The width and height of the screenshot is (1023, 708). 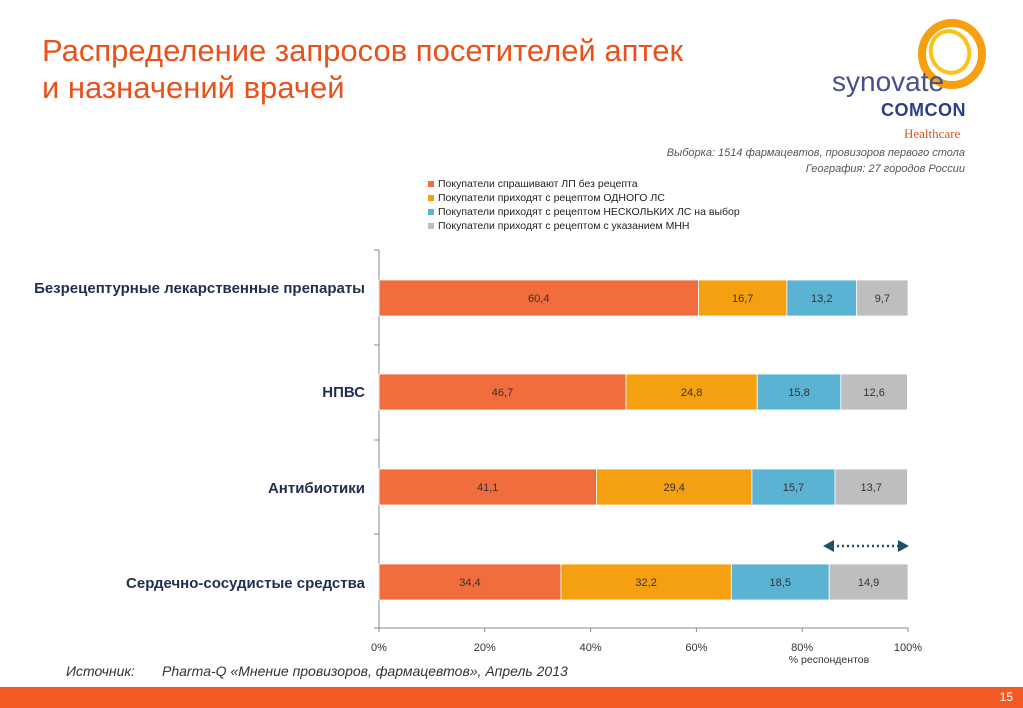 I want to click on data-label: 60,4, so click(x=538, y=299).